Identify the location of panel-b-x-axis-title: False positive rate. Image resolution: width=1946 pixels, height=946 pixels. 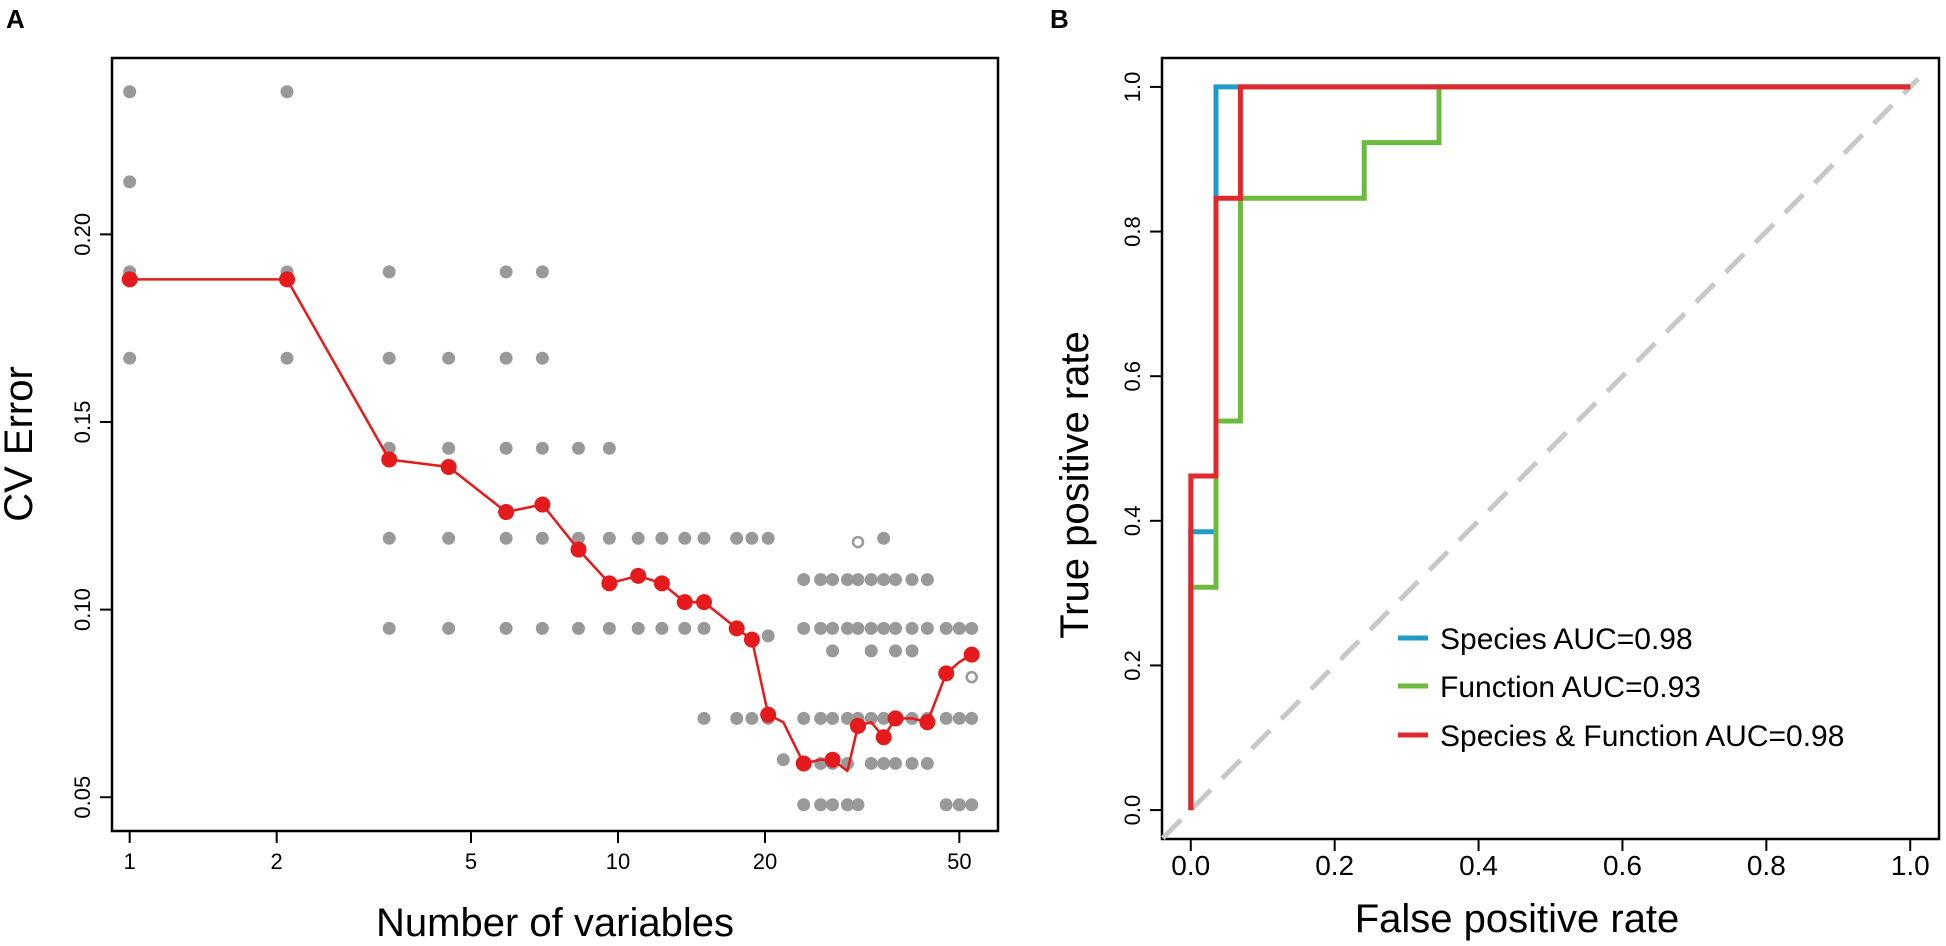
(1517, 919).